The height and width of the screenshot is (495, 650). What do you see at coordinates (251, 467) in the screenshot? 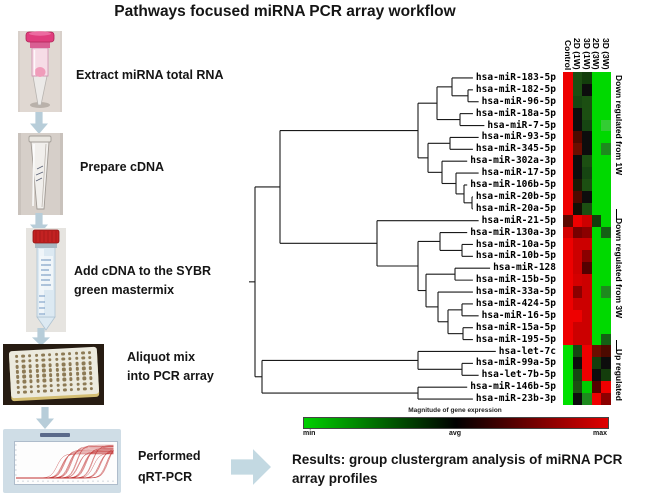
I see `right-arrow-icon` at bounding box center [251, 467].